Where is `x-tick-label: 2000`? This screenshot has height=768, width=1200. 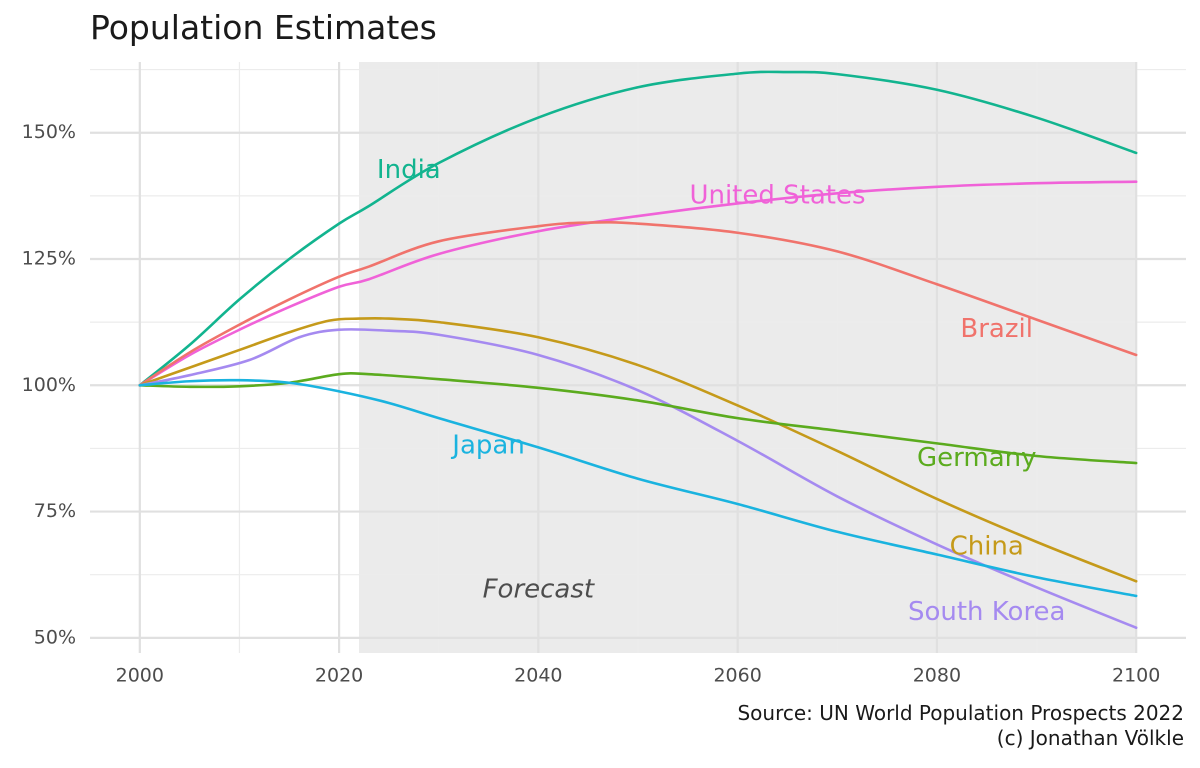 x-tick-label: 2000 is located at coordinates (140, 676).